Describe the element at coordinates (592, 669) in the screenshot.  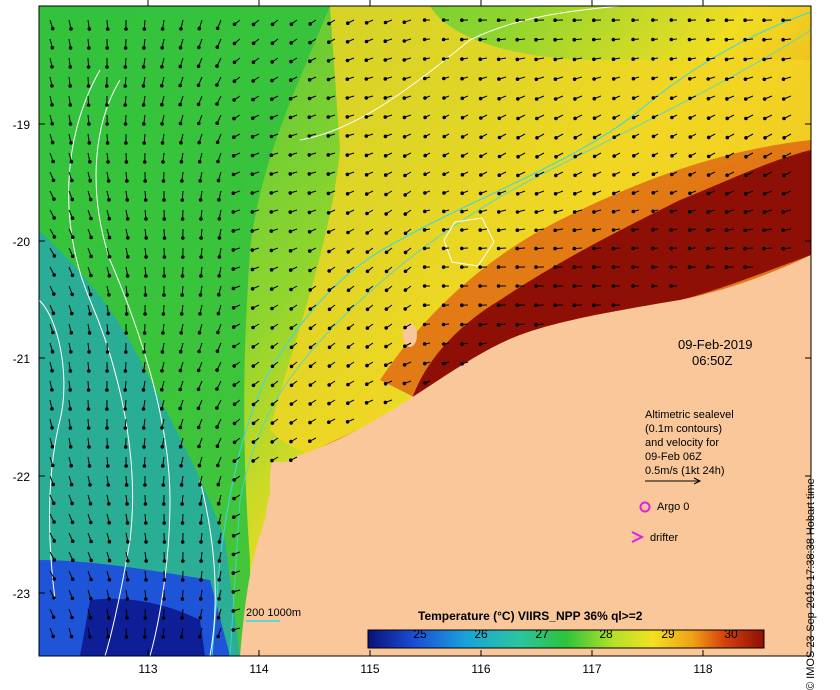
I see `lon-tick-label: 117` at that location.